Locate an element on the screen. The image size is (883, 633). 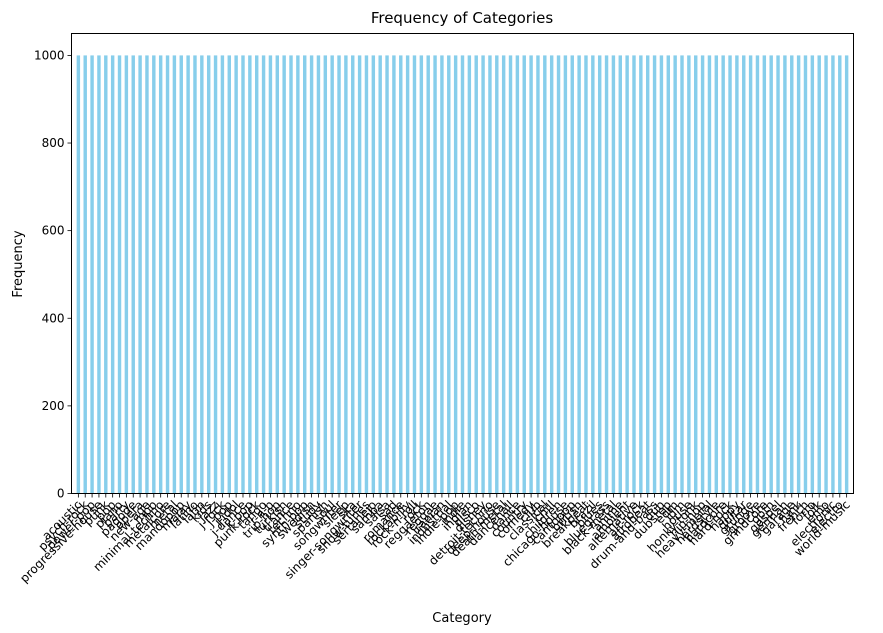
bar-r-n-b is located at coordinates (270, 274).